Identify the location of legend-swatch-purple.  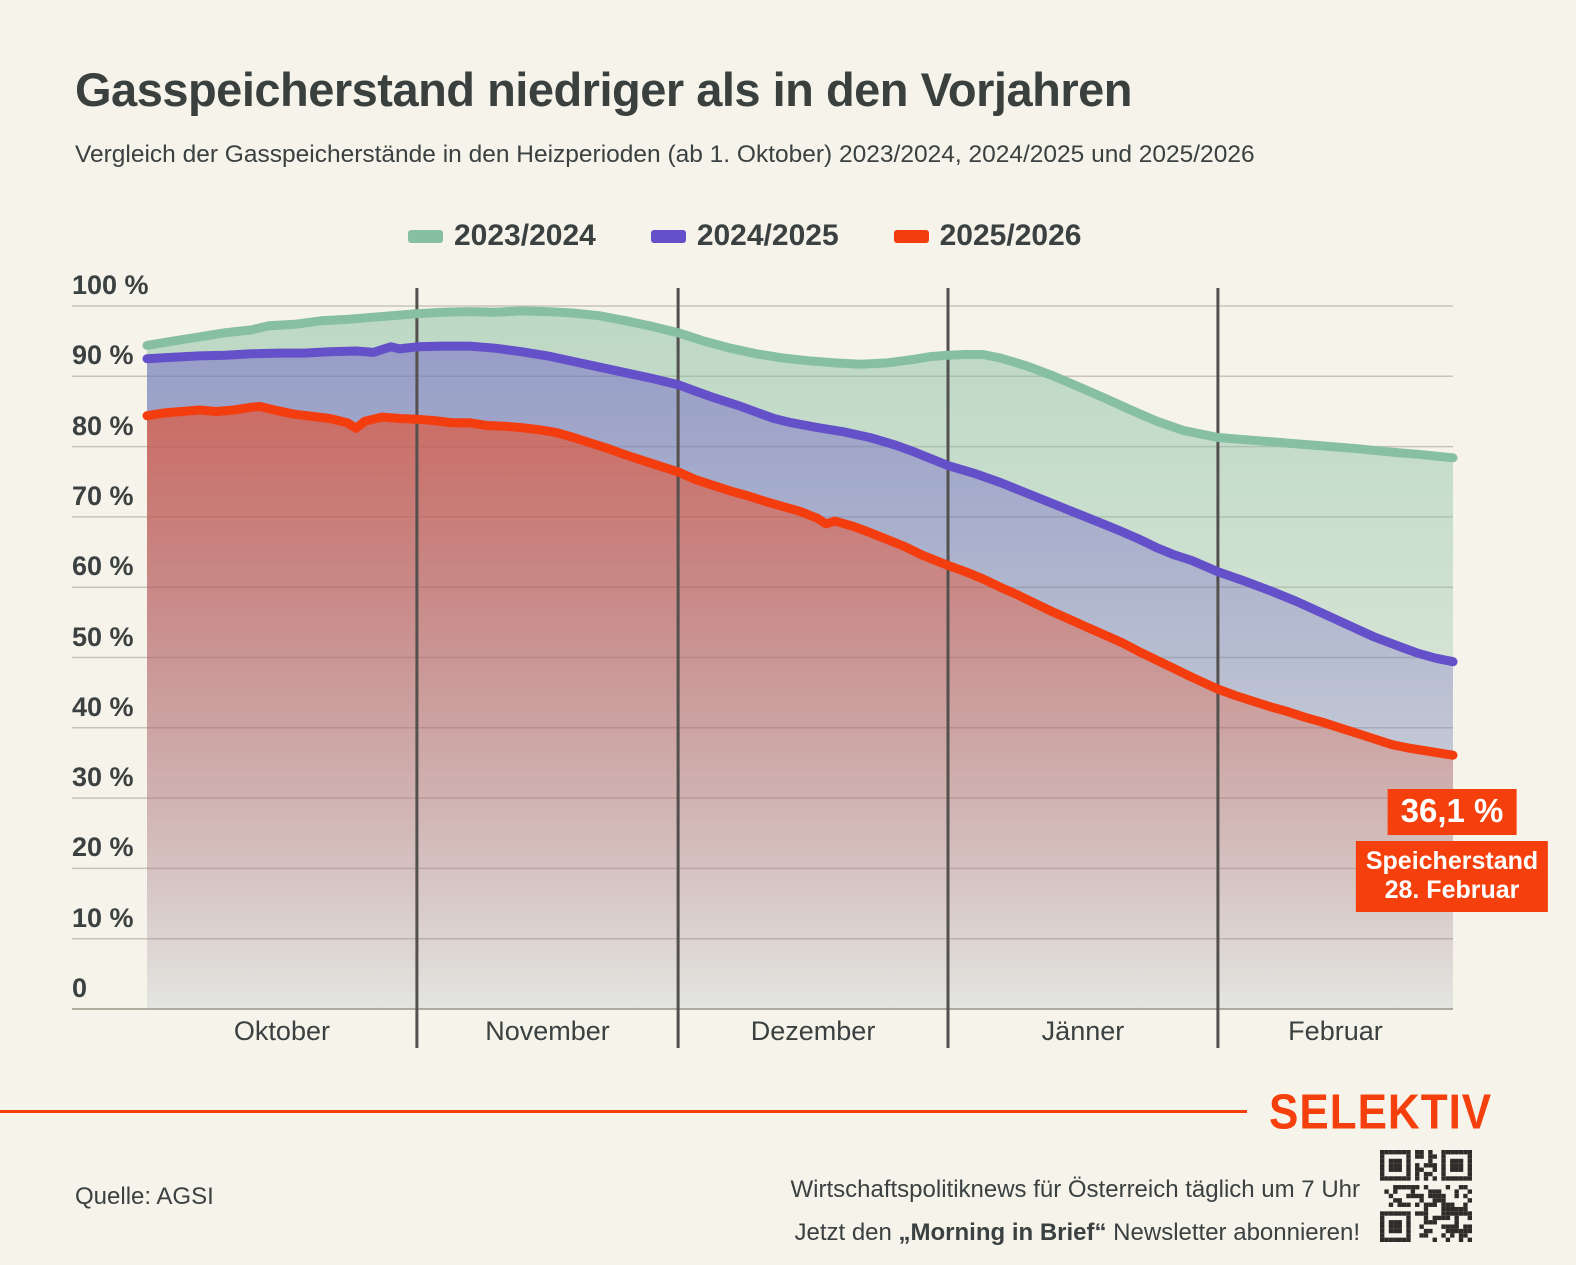
(668, 236).